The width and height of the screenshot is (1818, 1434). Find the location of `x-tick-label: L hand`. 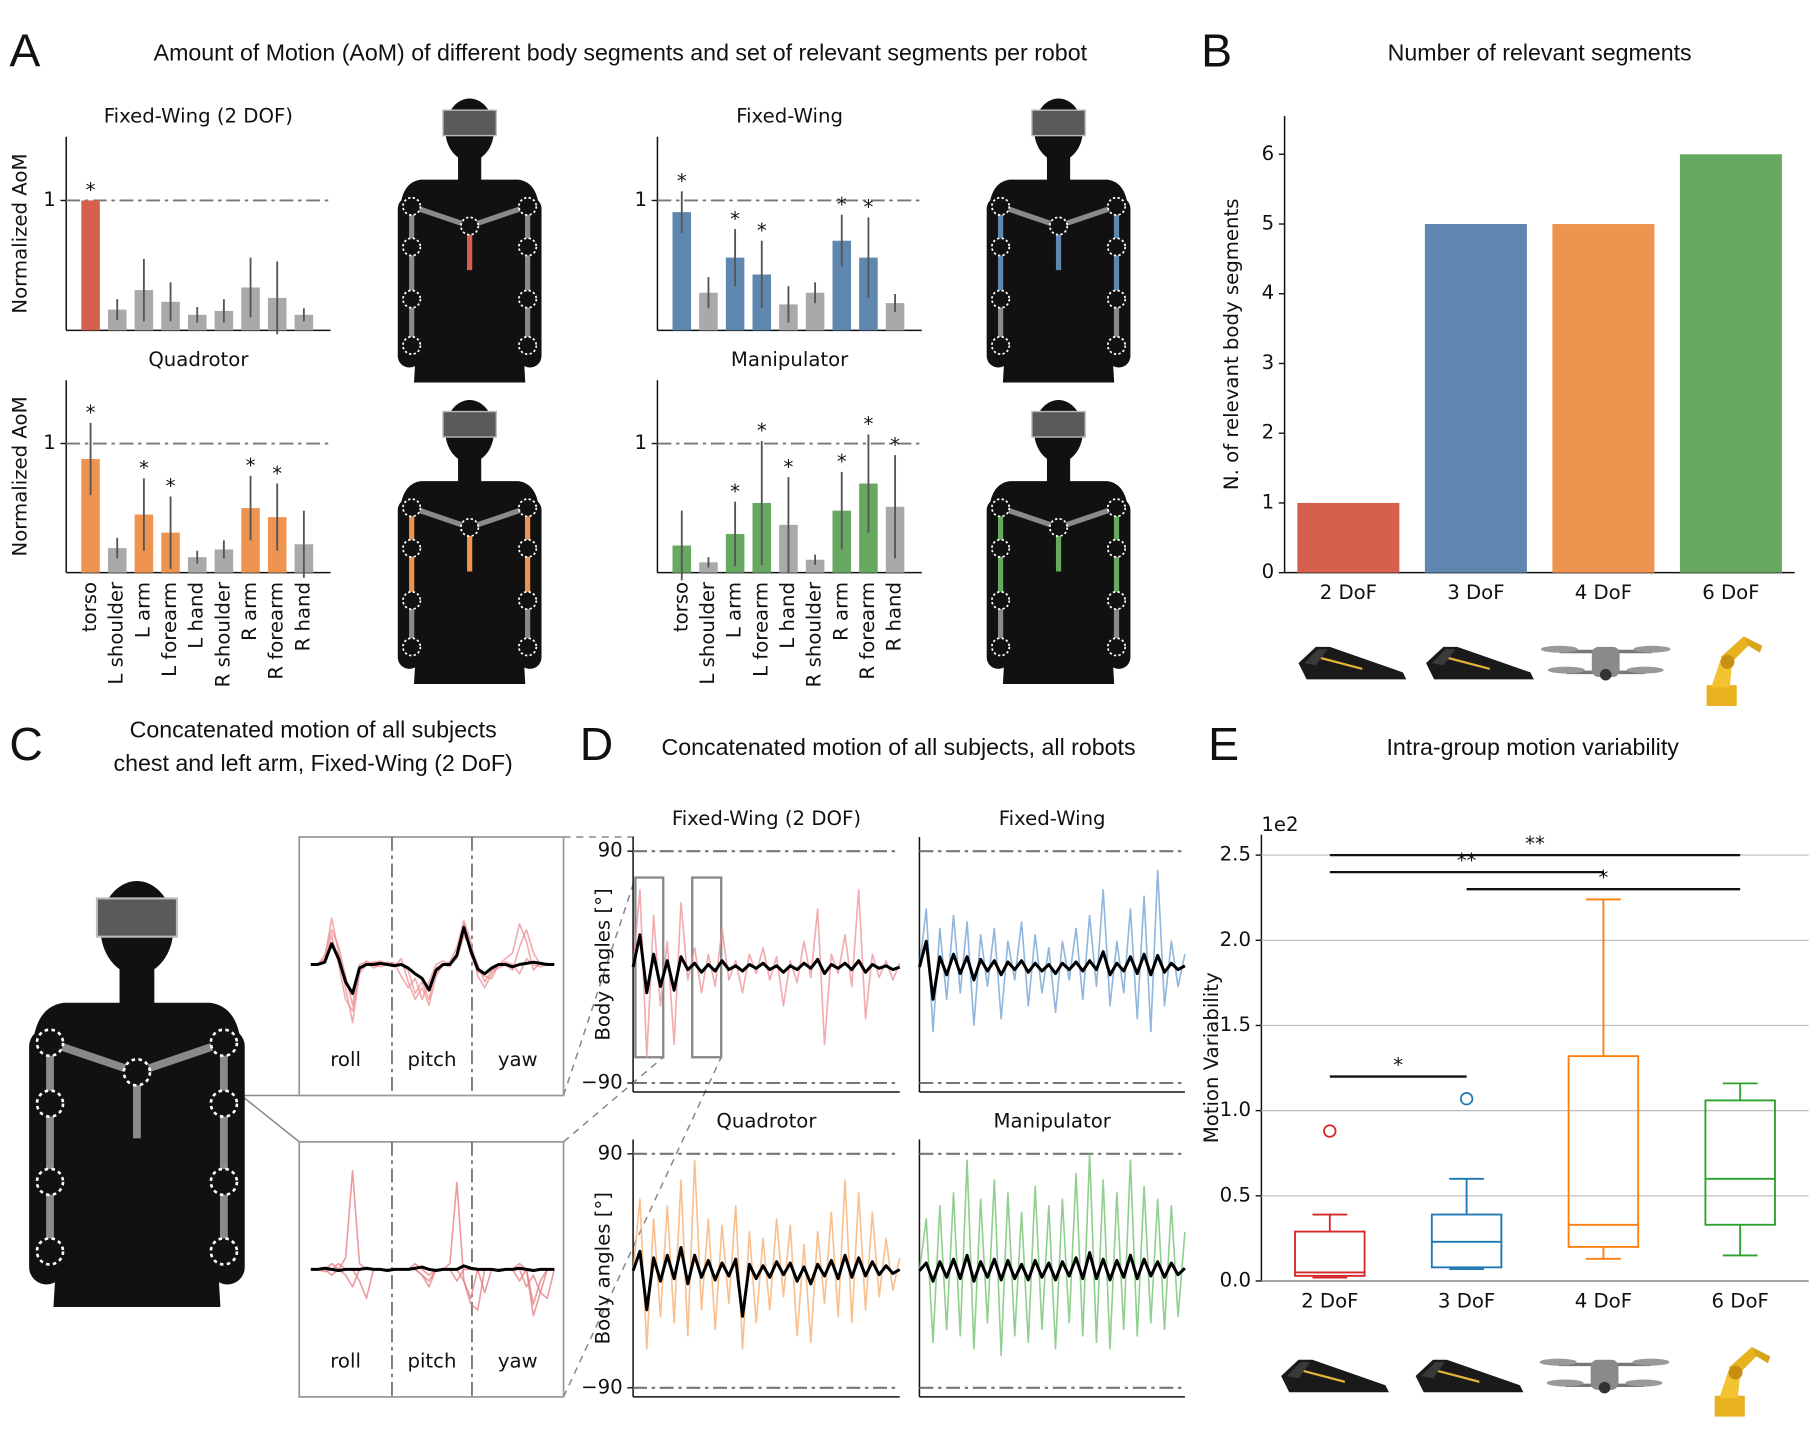

x-tick-label: L hand is located at coordinates (196, 615).